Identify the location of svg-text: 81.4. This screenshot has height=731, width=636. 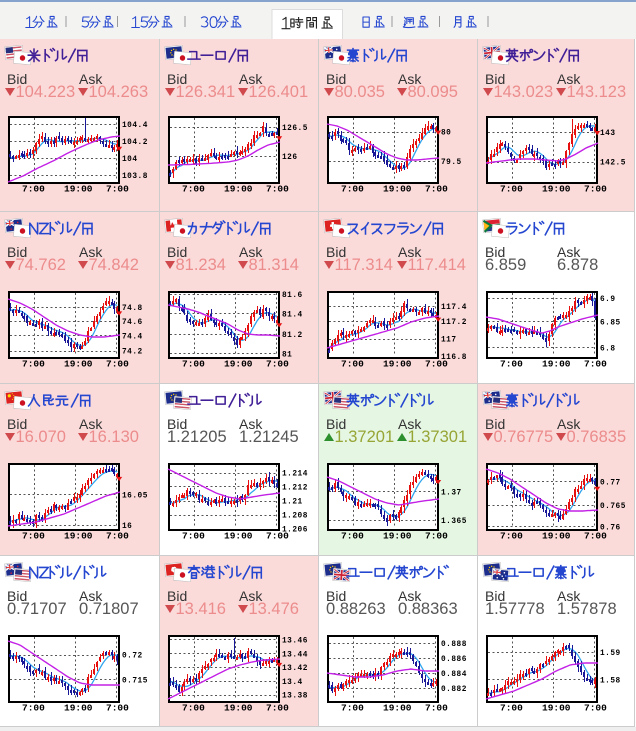
(292, 316).